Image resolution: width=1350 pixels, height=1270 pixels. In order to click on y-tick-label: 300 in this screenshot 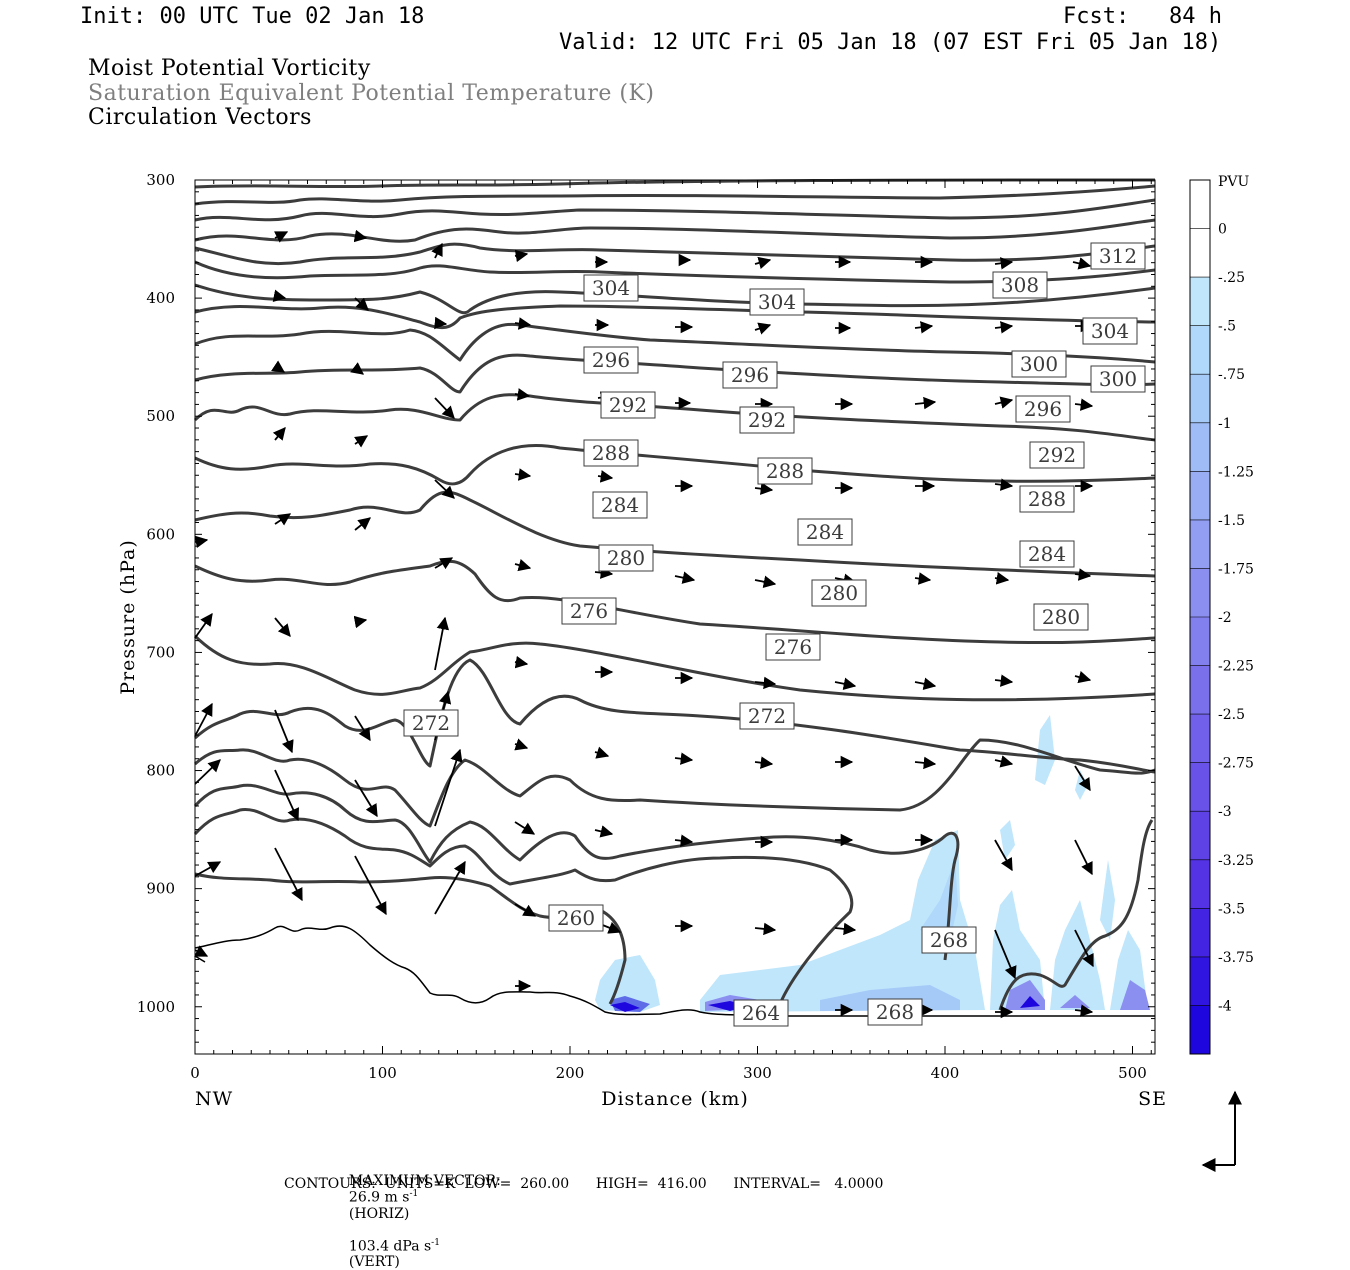, I will do `click(160, 180)`.